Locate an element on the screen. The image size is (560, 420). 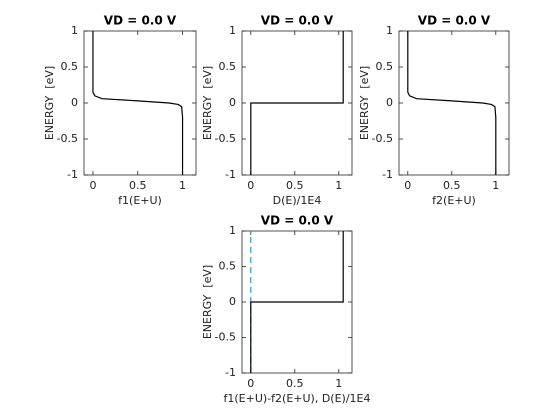
x-axis-label: D(E)/1E4 is located at coordinates (297, 200).